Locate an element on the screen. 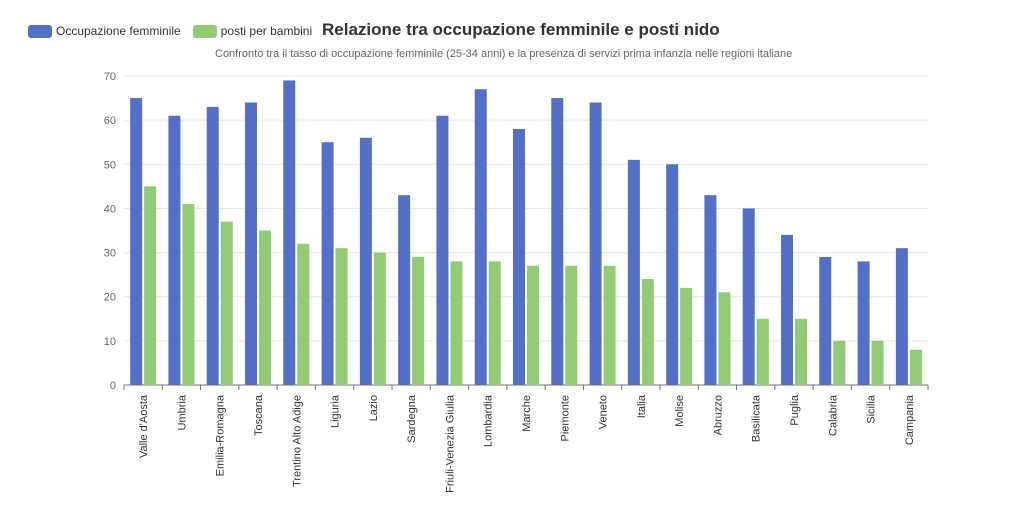  x-tick-label: Valle d'Aosta is located at coordinates (144, 426).